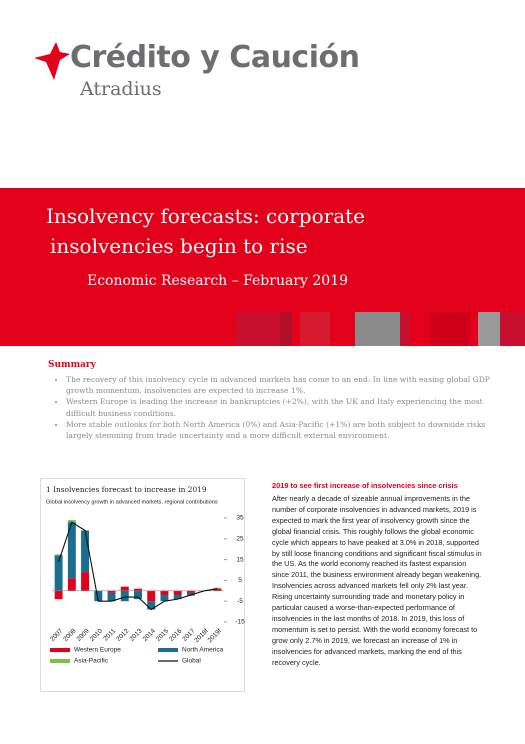  Describe the element at coordinates (149, 634) in the screenshot. I see `x-tick-label: 2014` at that location.